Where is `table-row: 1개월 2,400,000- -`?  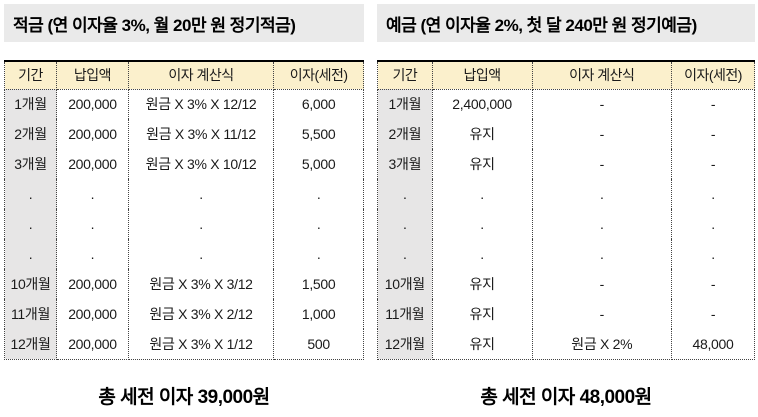 table-row: 1개월 2,400,000- - is located at coordinates (566, 104).